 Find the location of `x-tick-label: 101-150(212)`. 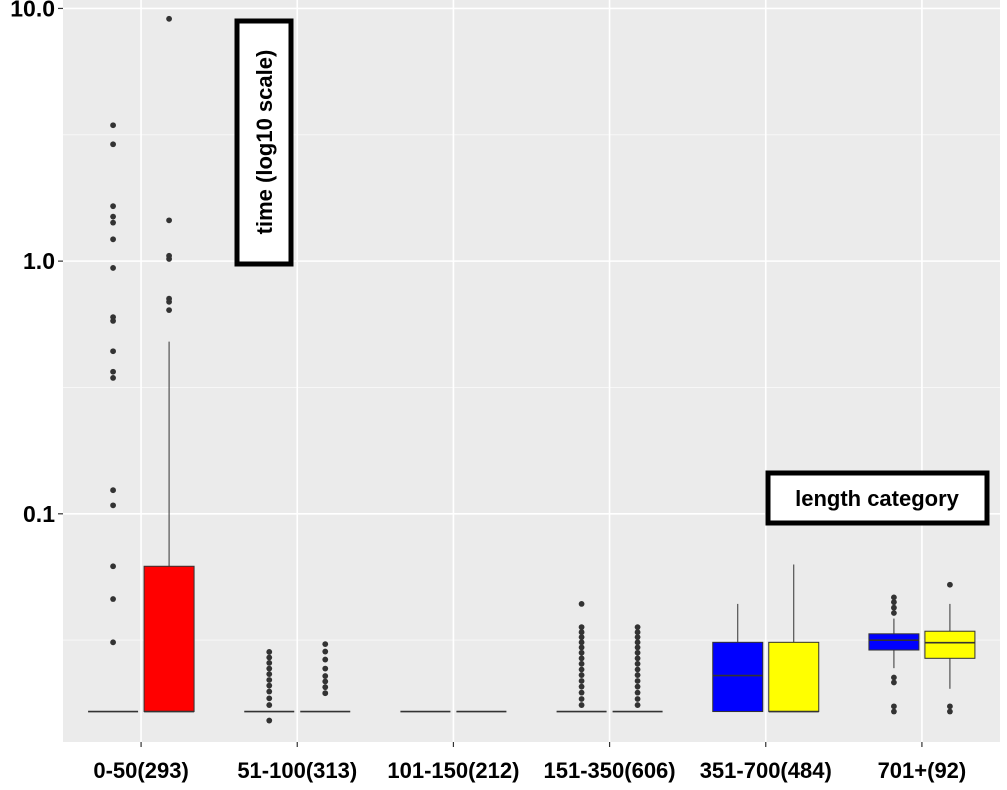

x-tick-label: 101-150(212) is located at coordinates (453, 770).